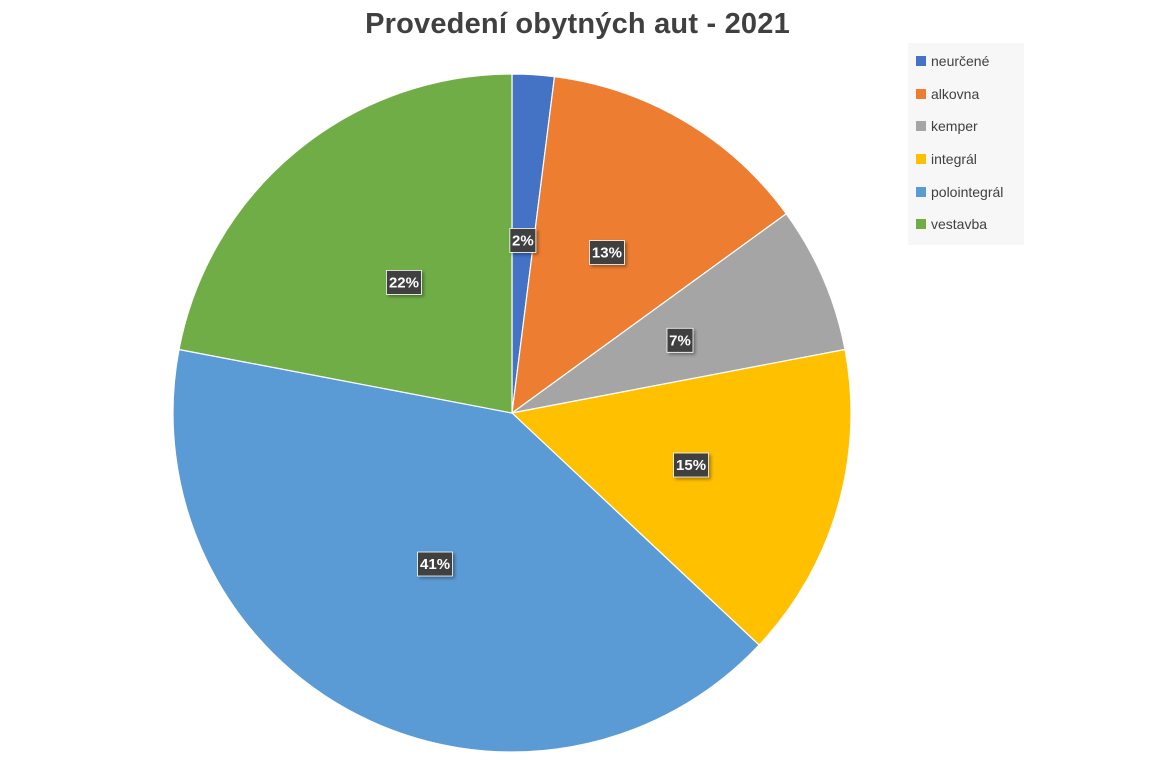  I want to click on pie-data-label: 2%, so click(523, 240).